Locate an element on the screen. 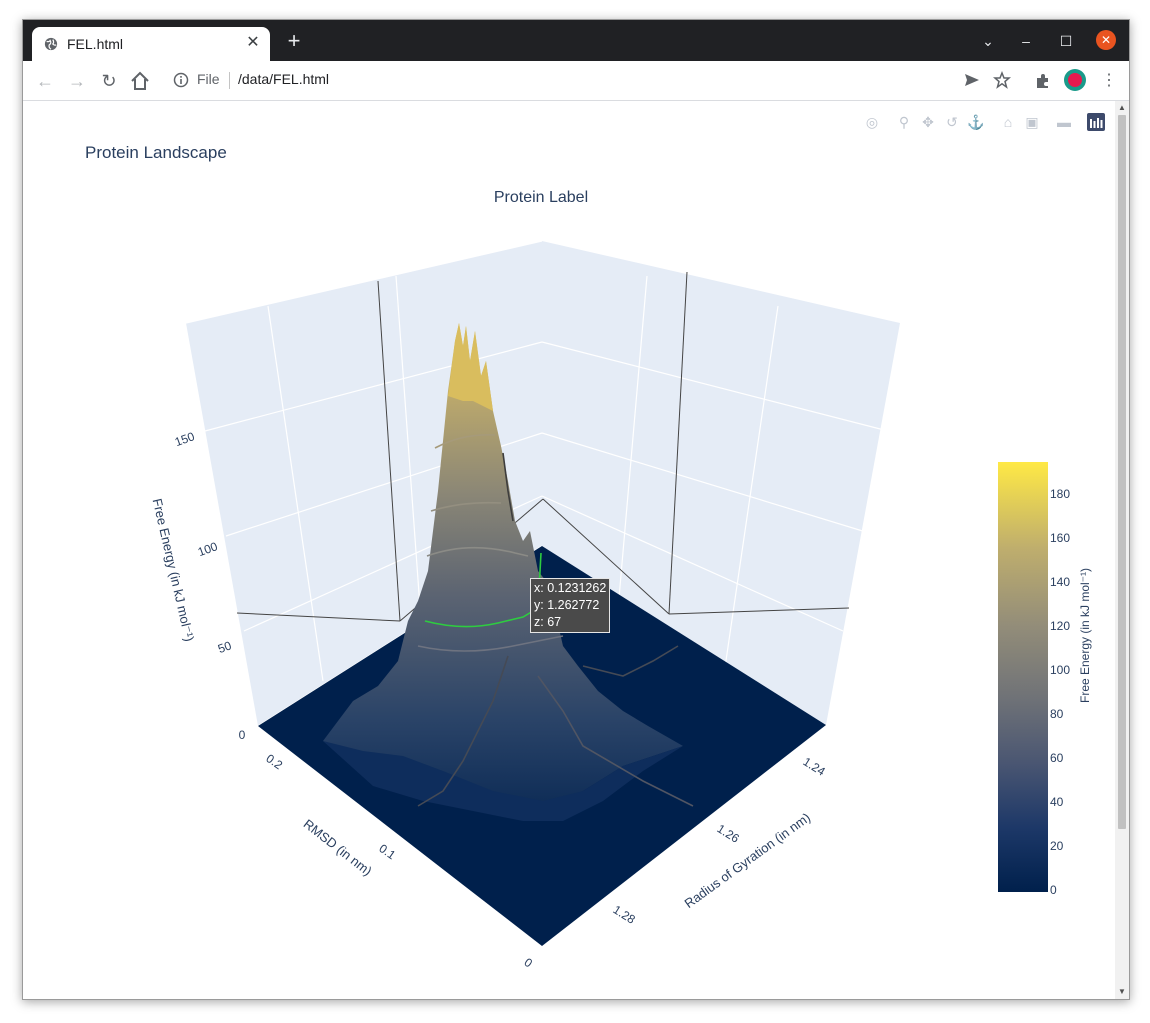  extensions-icon is located at coordinates (1043, 81).